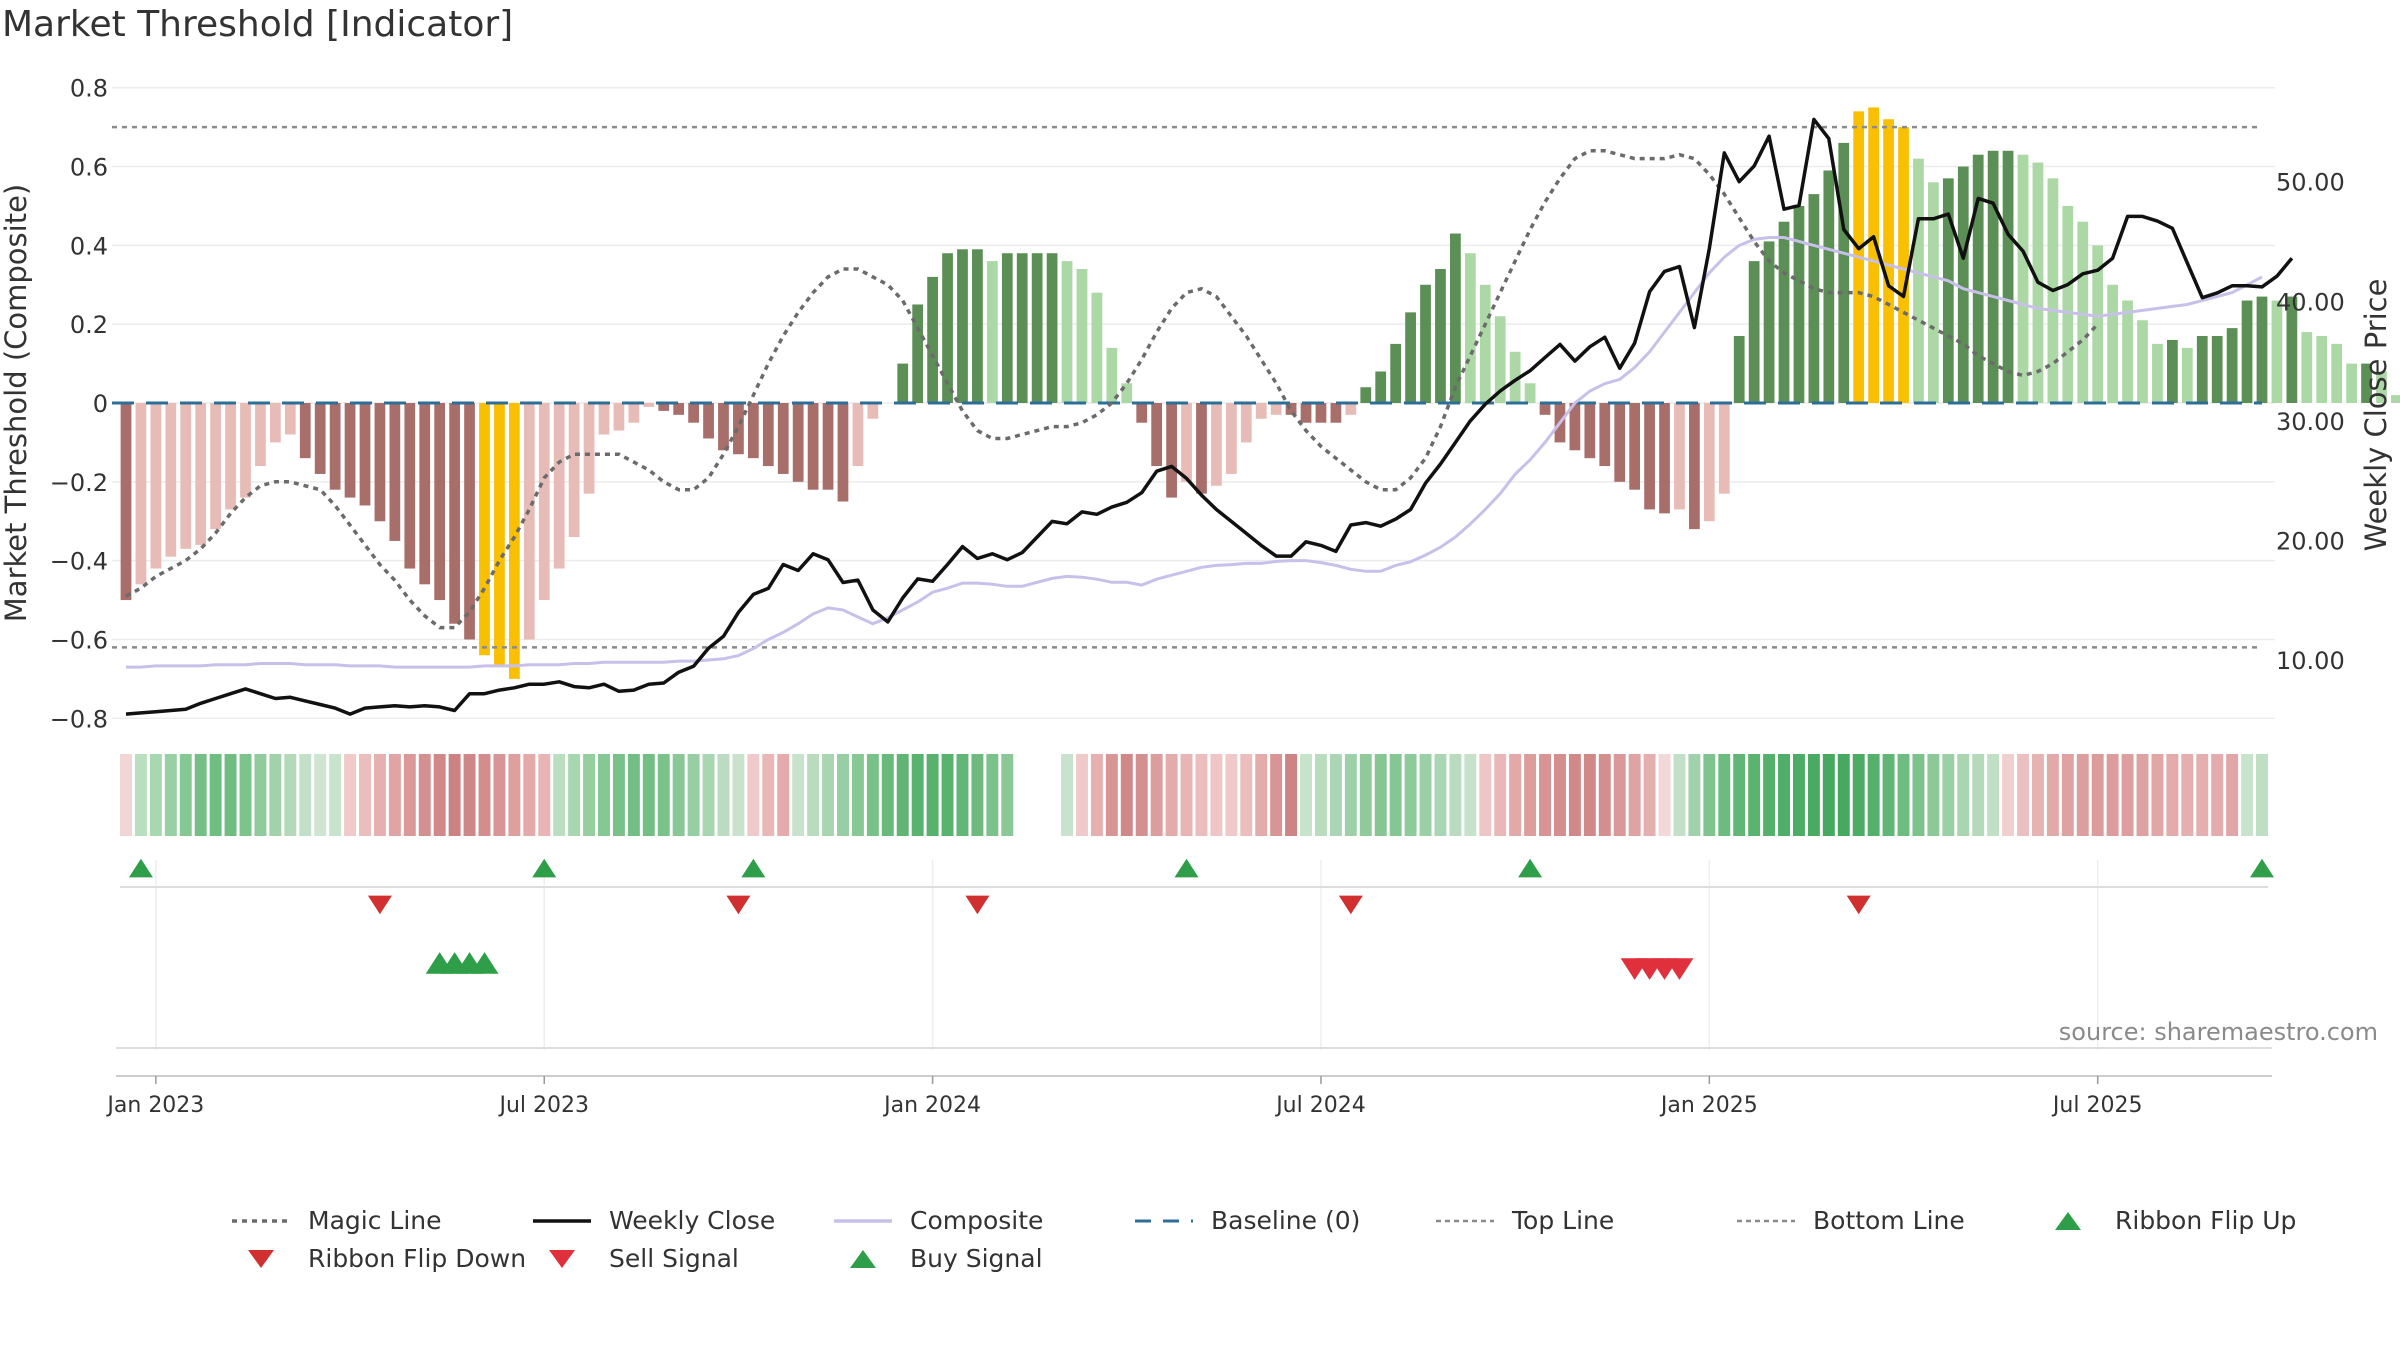 The image size is (2400, 1350). Describe the element at coordinates (1708, 1105) in the screenshot. I see `x-tick-label: Jan 2025` at that location.